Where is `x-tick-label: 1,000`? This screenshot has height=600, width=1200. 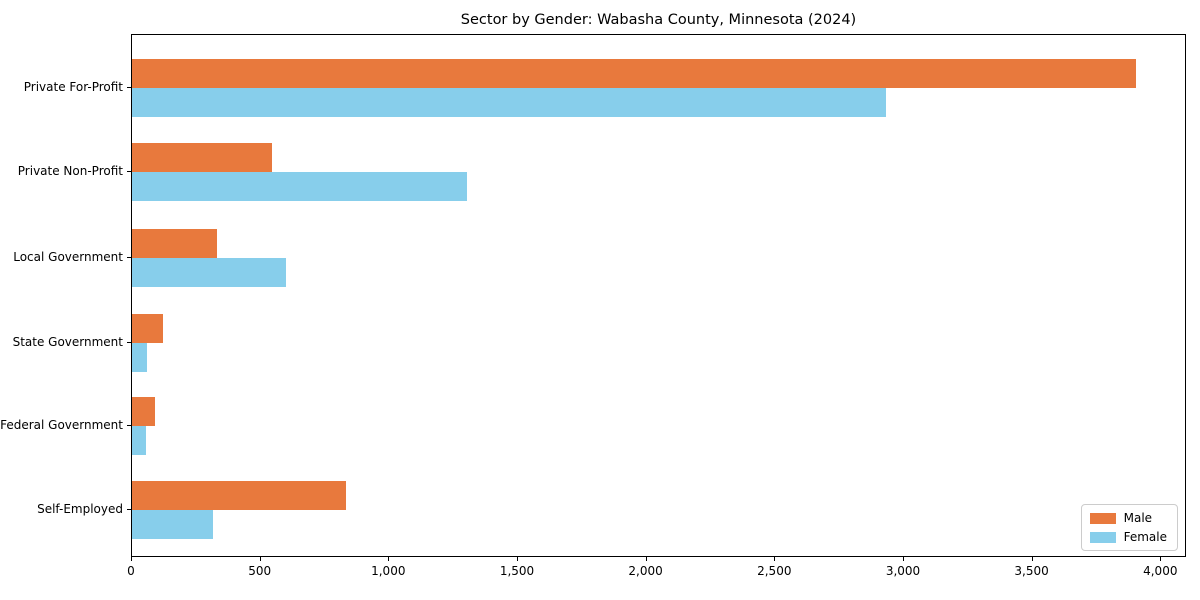 x-tick-label: 1,000 is located at coordinates (388, 571).